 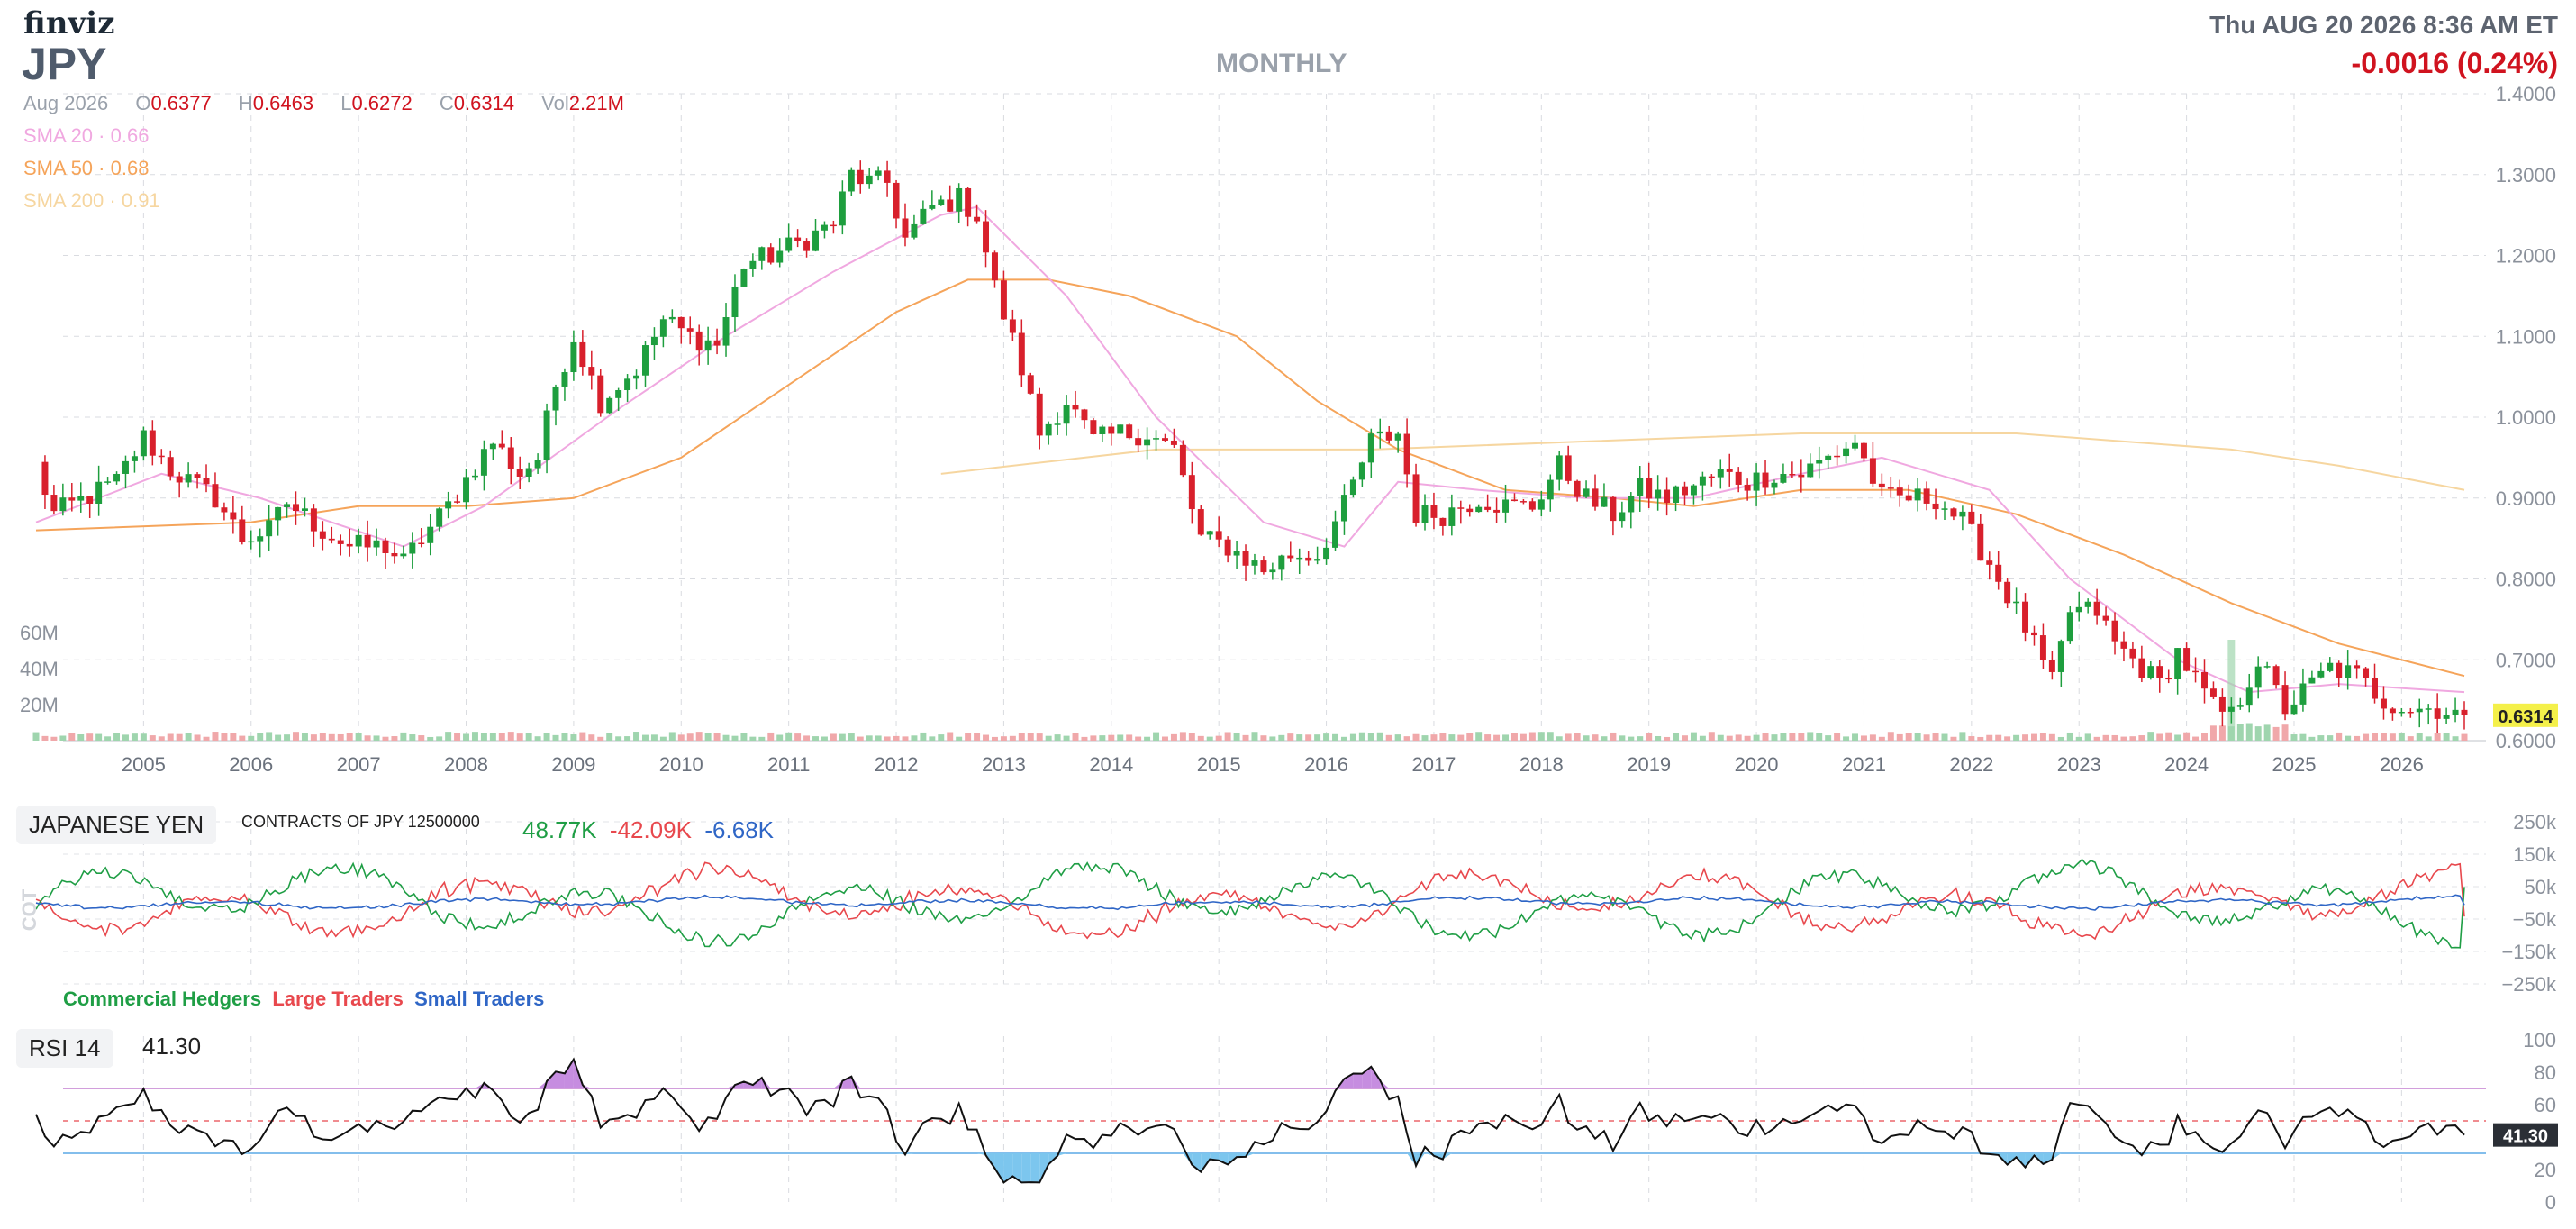 I want to click on finviz-logo: finviz, so click(x=69, y=23).